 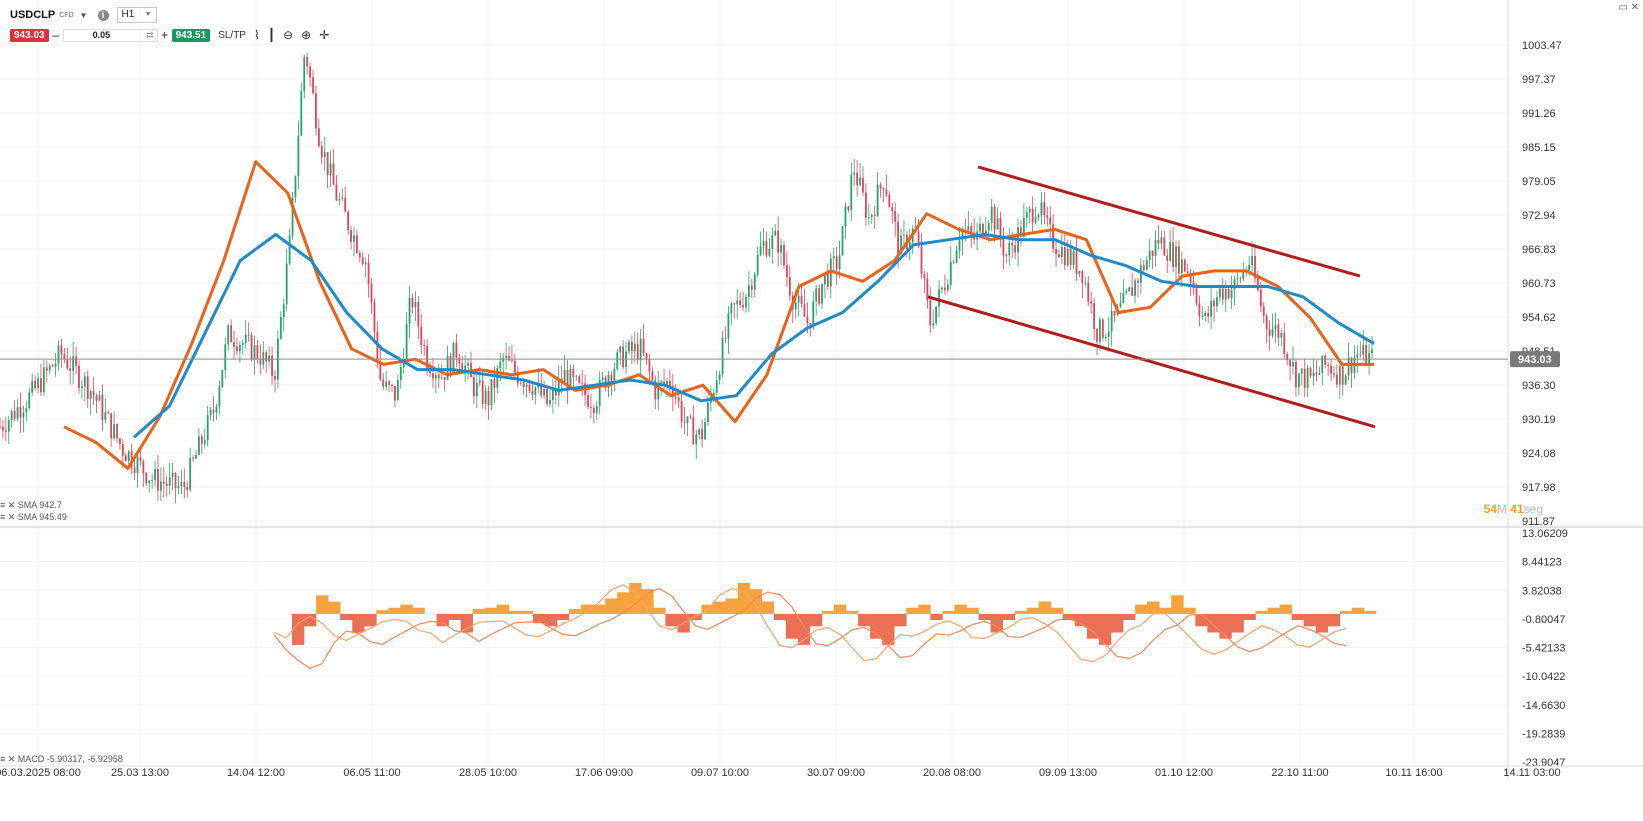 What do you see at coordinates (83, 15) in the screenshot?
I see `dropdown-caret-icon: ▼` at bounding box center [83, 15].